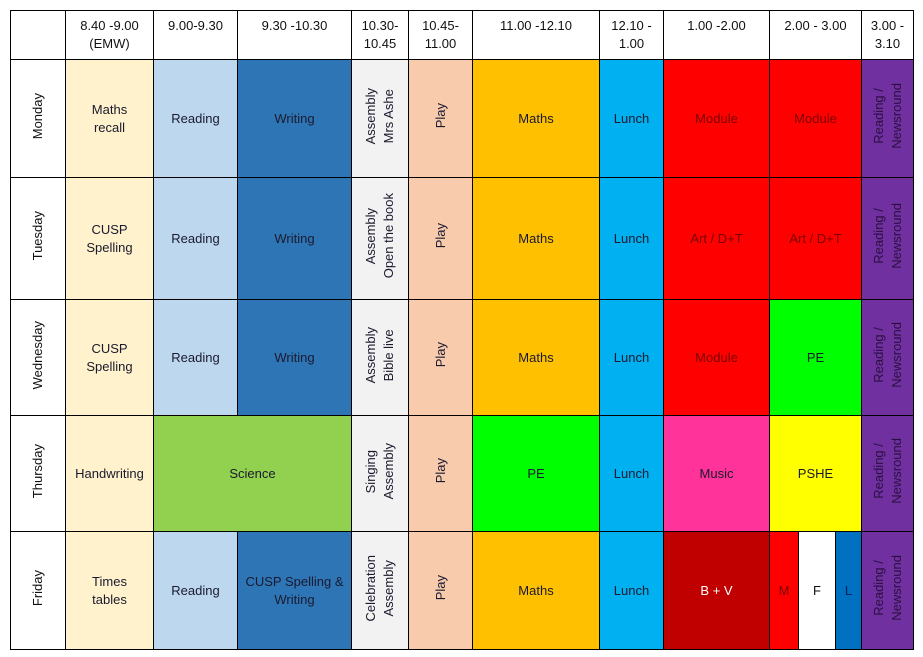 The height and width of the screenshot is (657, 923). What do you see at coordinates (38, 357) in the screenshot?
I see `day-label: Wednesday` at bounding box center [38, 357].